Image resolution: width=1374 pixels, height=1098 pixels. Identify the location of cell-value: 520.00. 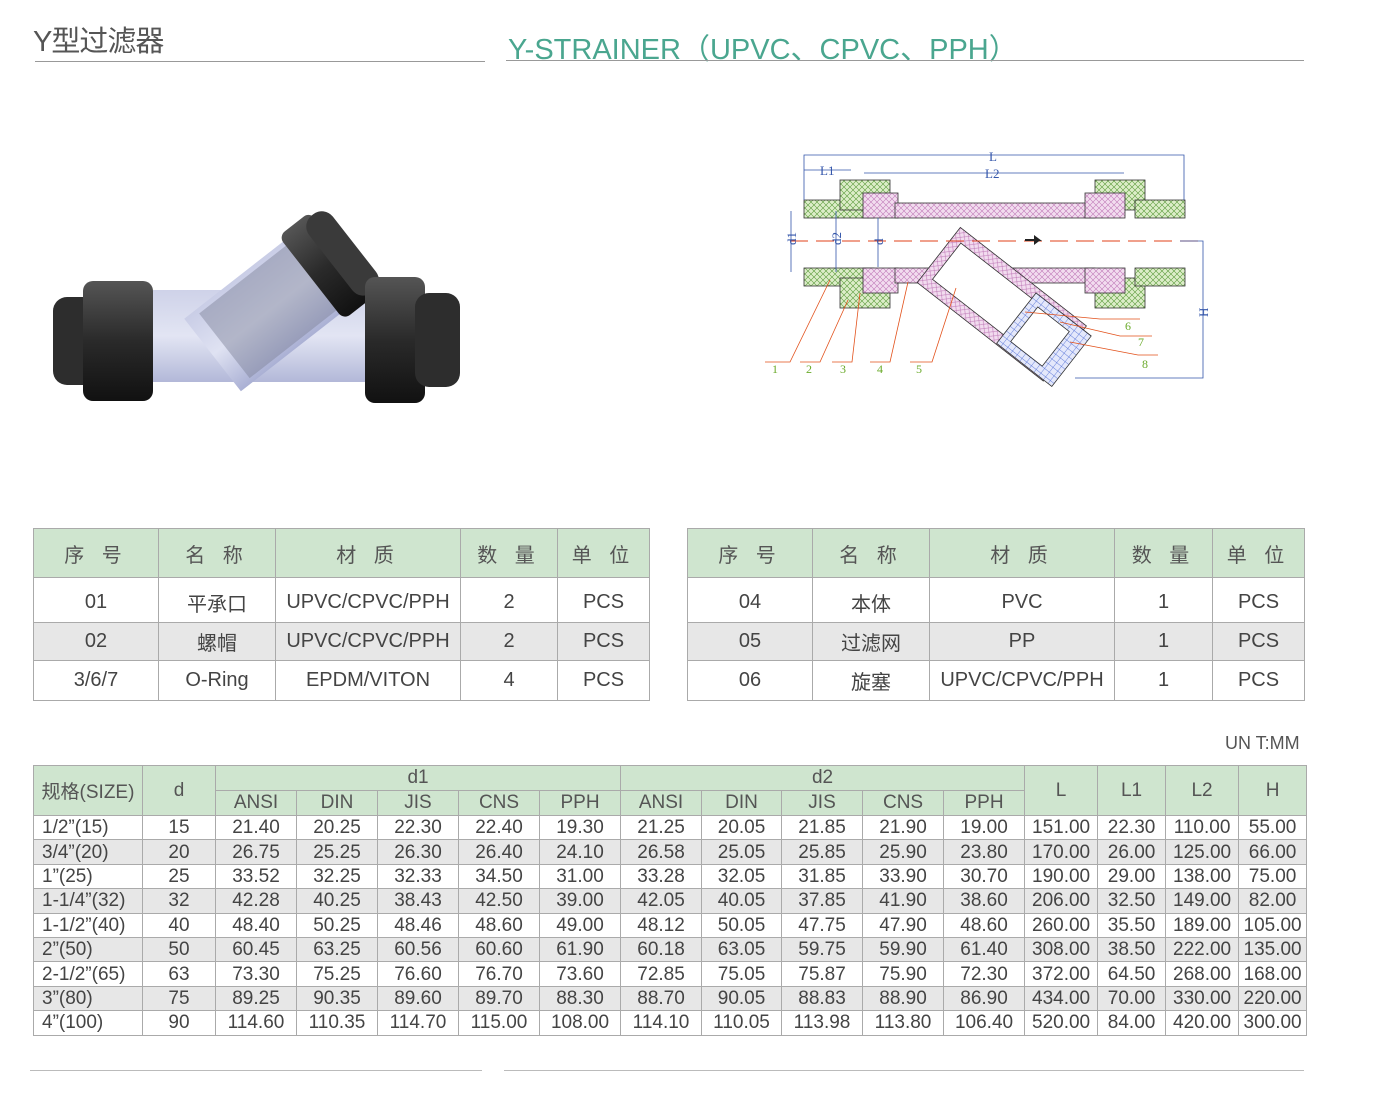
(1061, 1023).